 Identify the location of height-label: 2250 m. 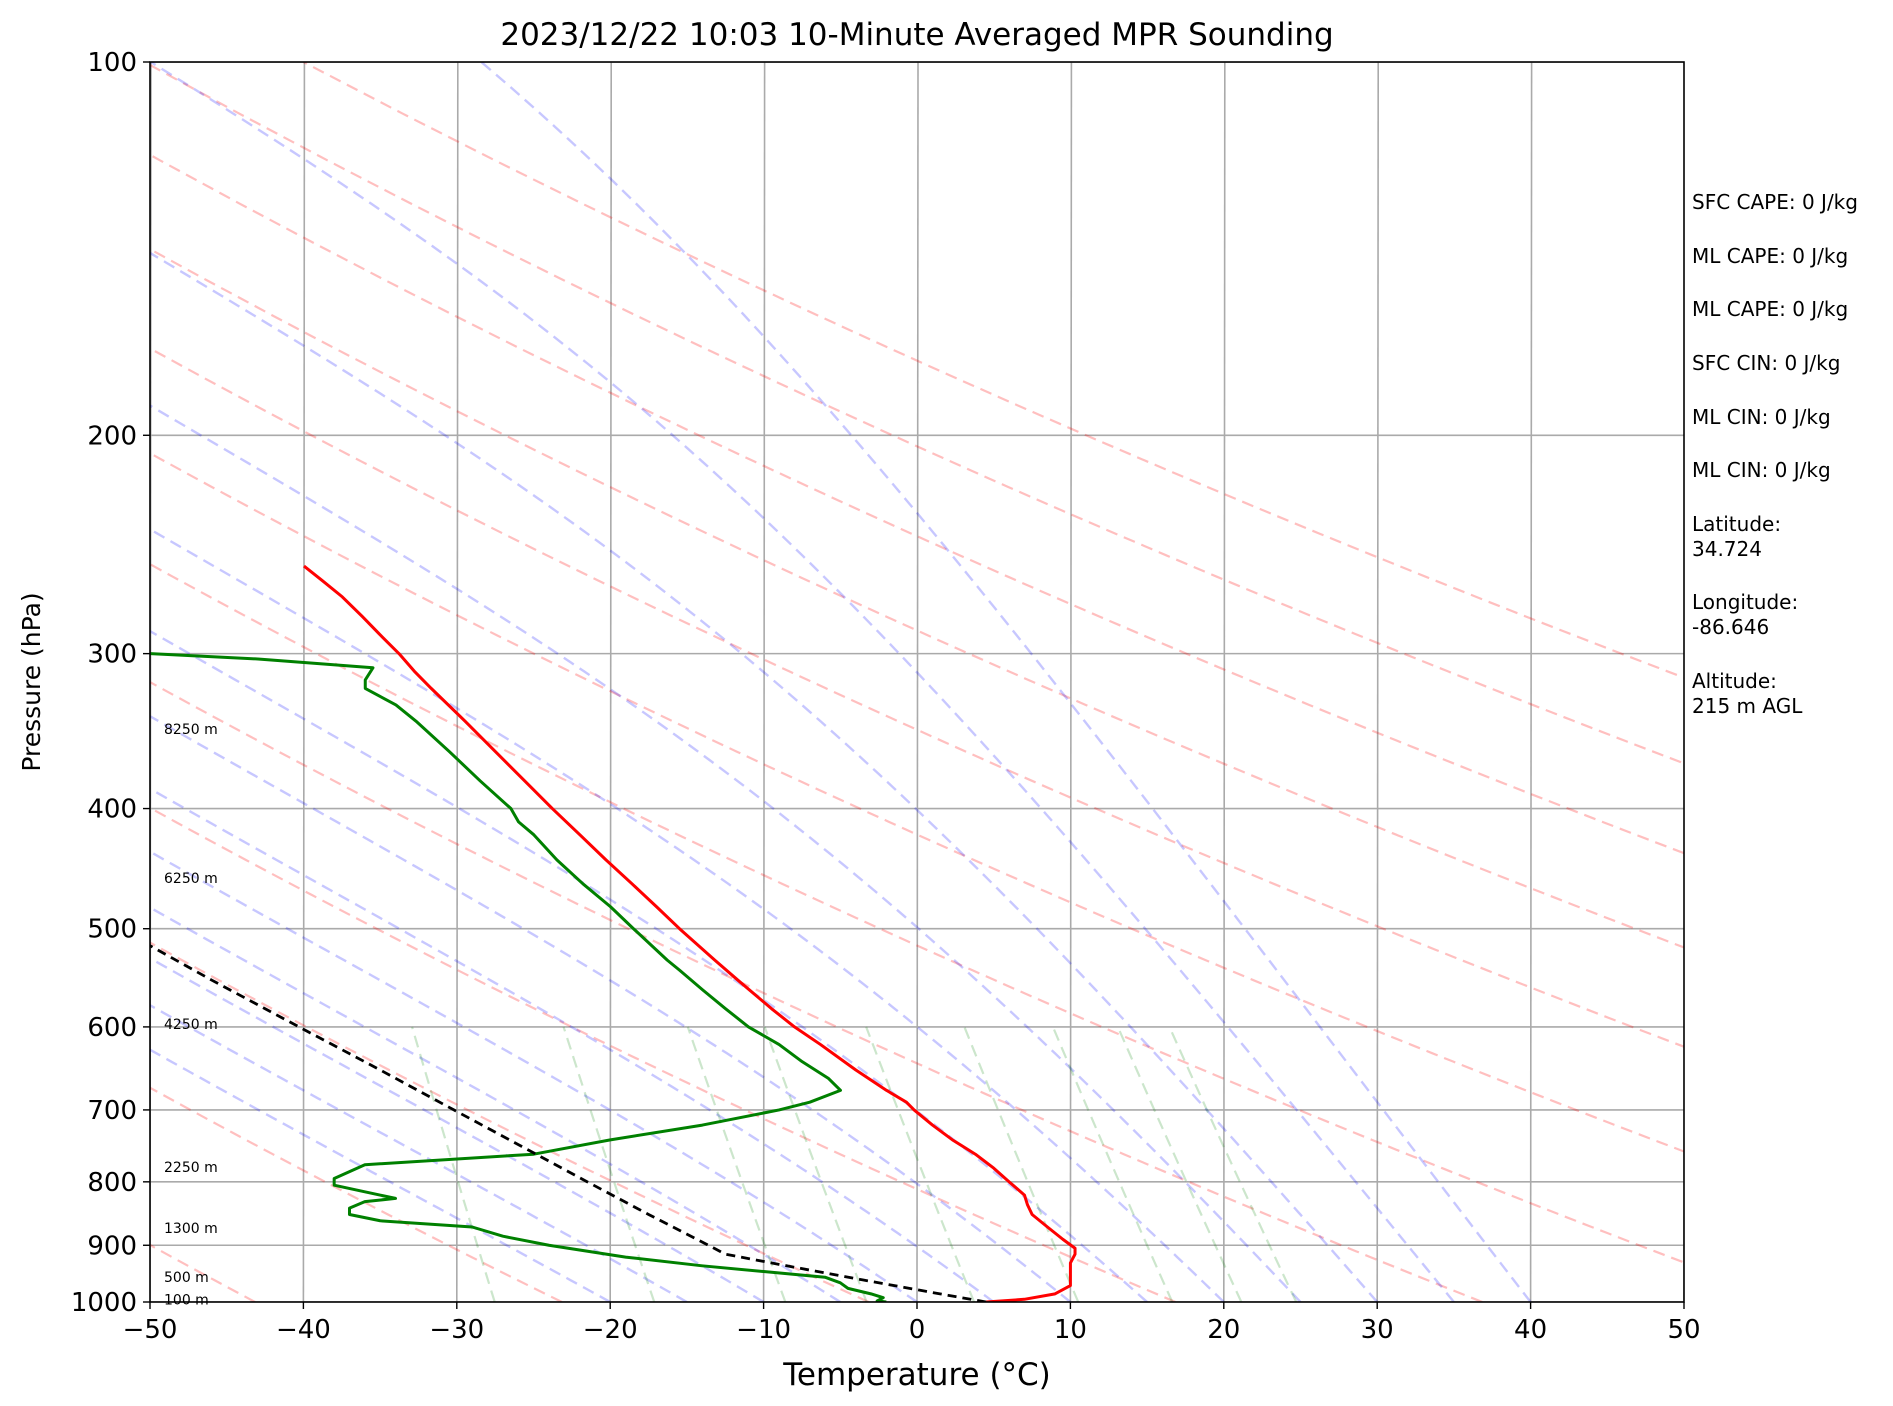
(191, 1168).